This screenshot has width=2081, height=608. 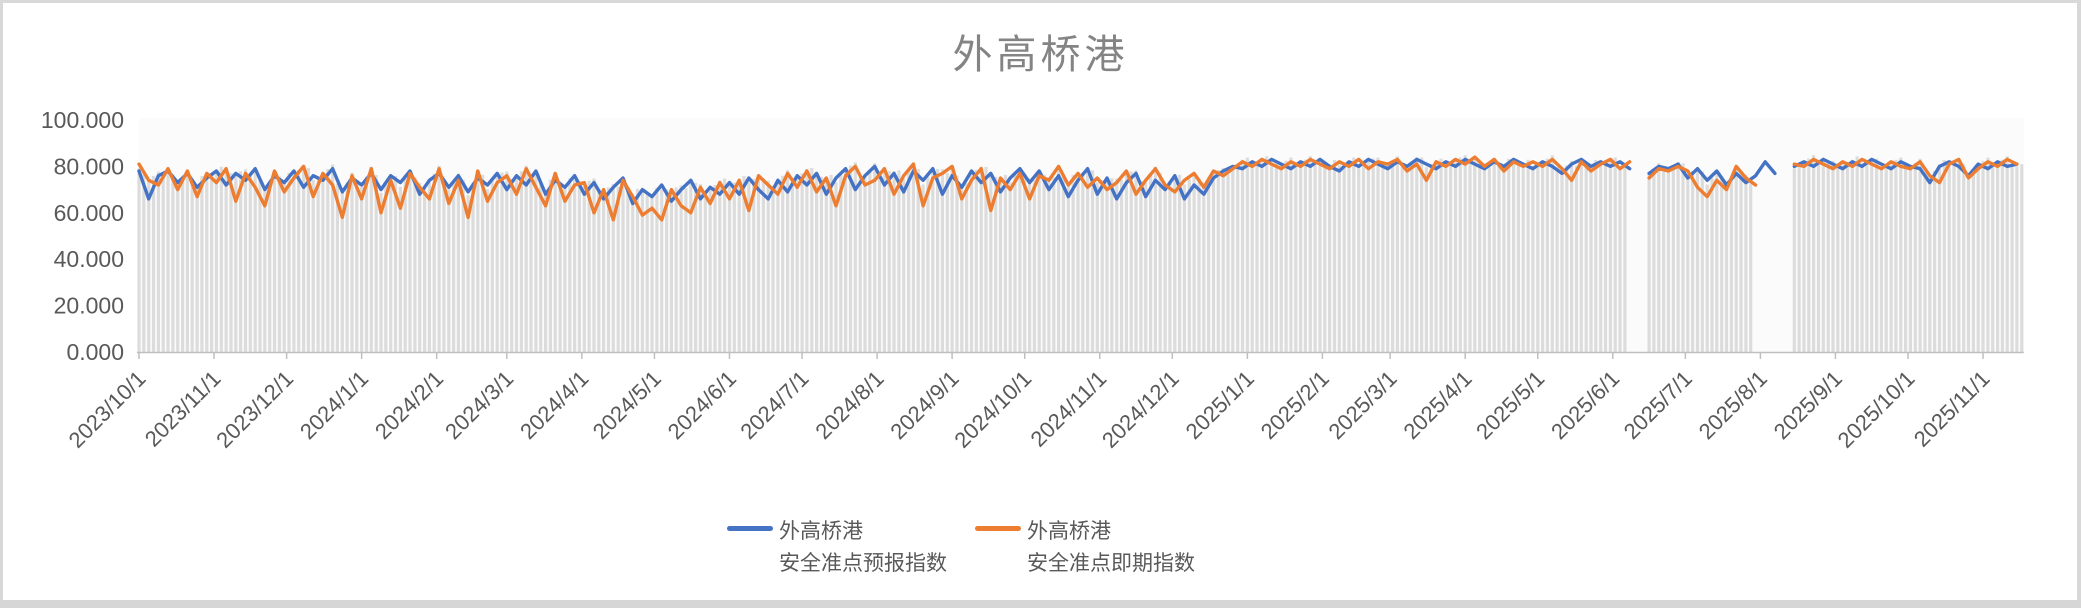 I want to click on legend-entry-spot: 外高桥港 安全准点即期指数, so click(x=1085, y=548).